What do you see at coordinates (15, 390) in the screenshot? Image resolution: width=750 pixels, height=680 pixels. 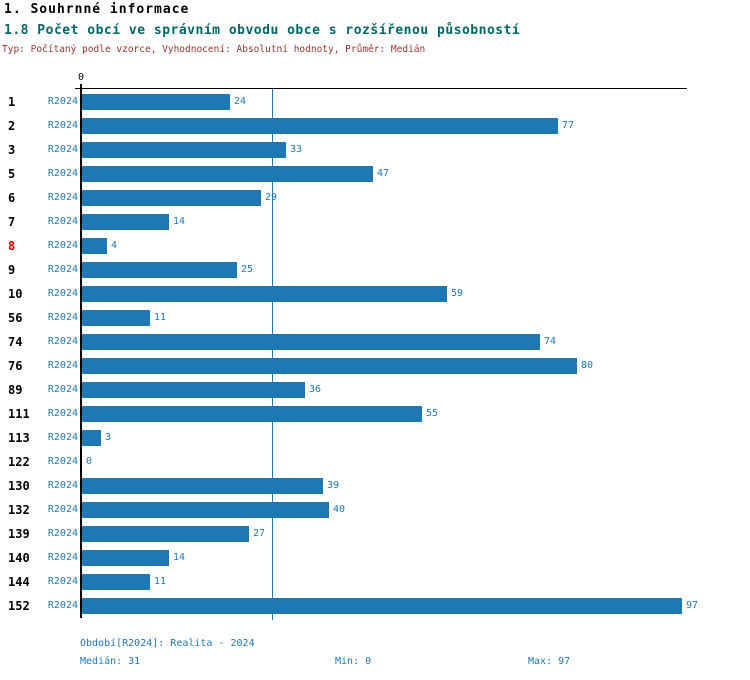 I see `row-category-label: 89` at bounding box center [15, 390].